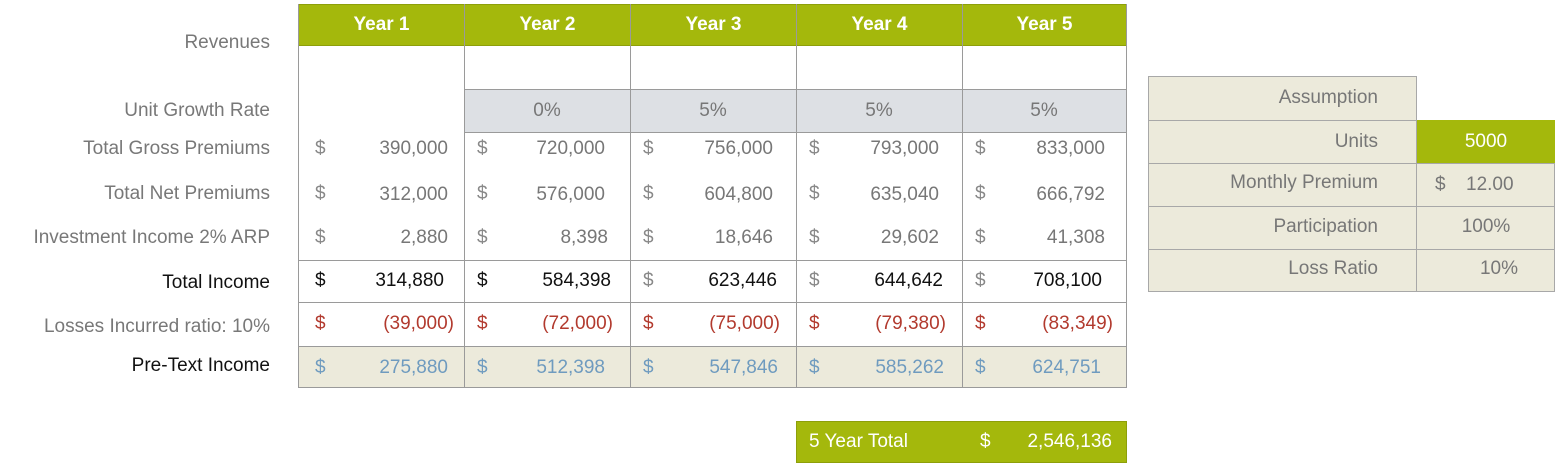  What do you see at coordinates (738, 194) in the screenshot?
I see `net-premium-year-3: 604,800` at bounding box center [738, 194].